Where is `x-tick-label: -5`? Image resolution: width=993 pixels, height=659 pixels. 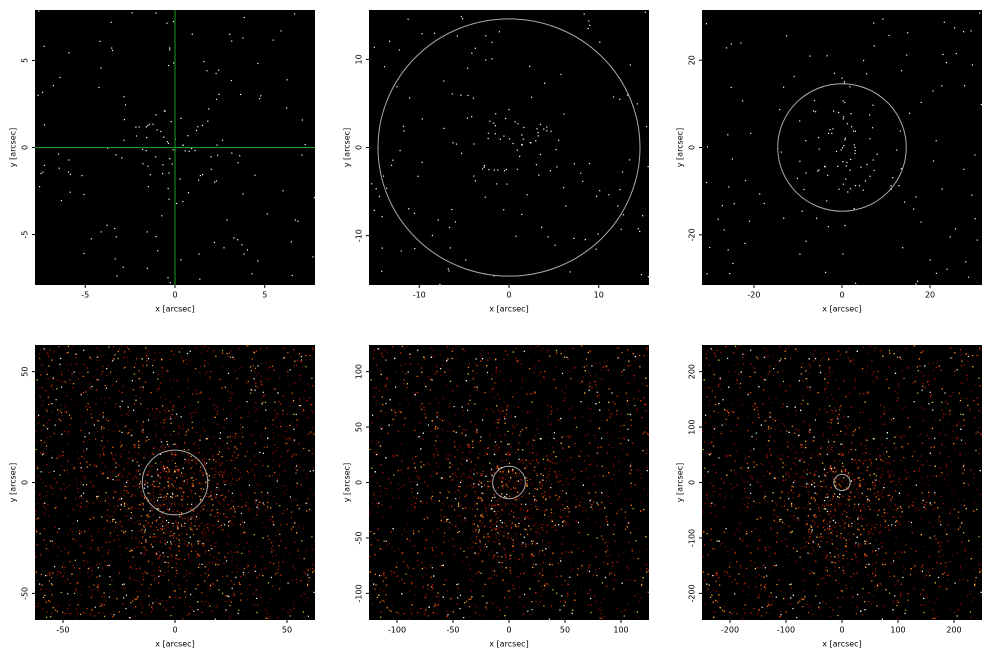
x-tick-label: -5 is located at coordinates (85, 295).